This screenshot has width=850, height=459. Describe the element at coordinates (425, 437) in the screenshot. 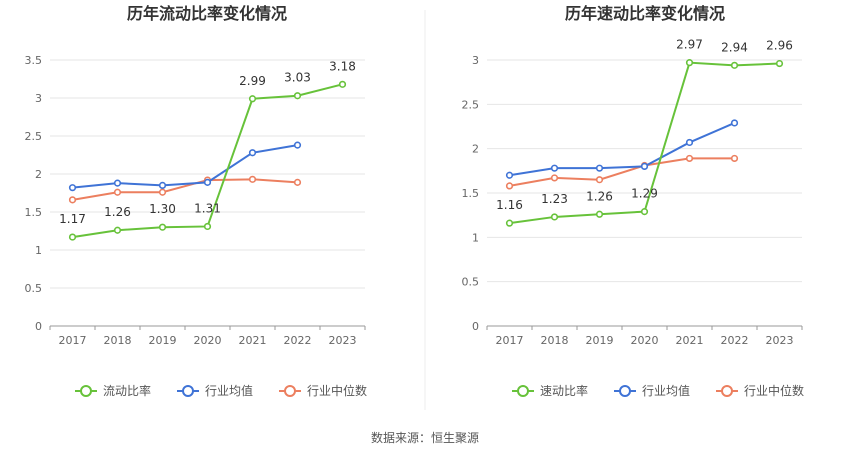

I see `data-source: 数据来源：恒生聚源` at that location.